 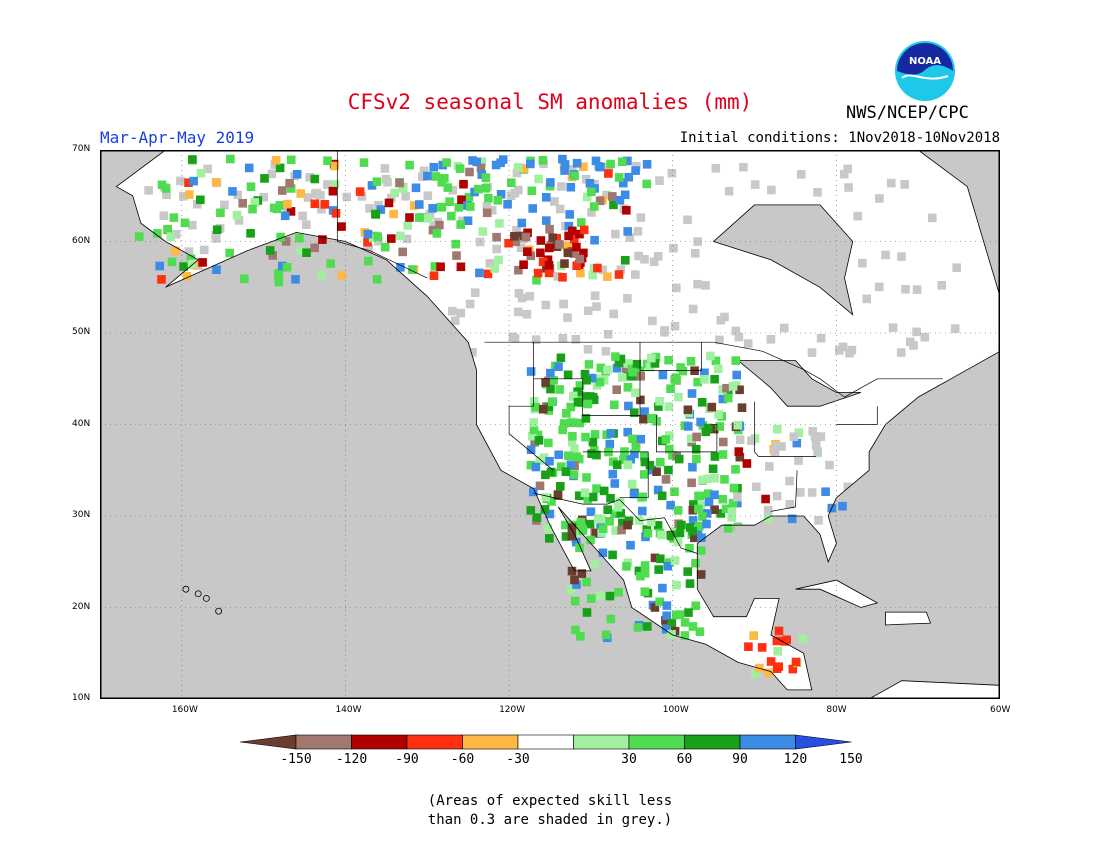 I want to click on hawaii-island, so click(x=198, y=594).